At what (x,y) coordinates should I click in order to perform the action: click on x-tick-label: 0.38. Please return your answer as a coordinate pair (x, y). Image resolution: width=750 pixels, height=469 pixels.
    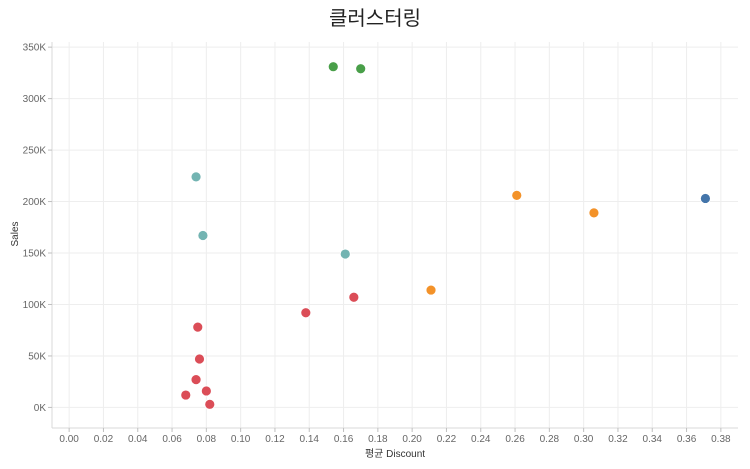
    Looking at the image, I should click on (721, 439).